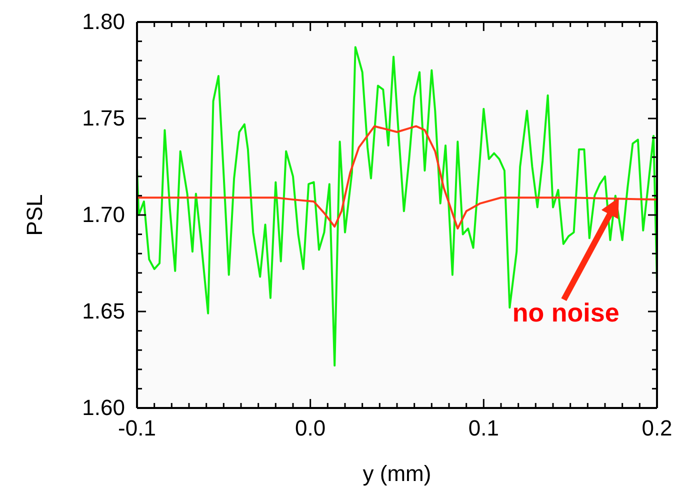 The width and height of the screenshot is (687, 487). Describe the element at coordinates (397, 473) in the screenshot. I see `x-axis-title: y (mm)` at that location.